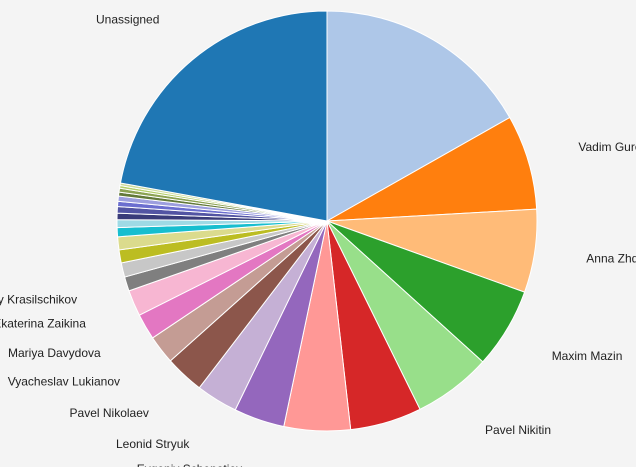 The width and height of the screenshot is (636, 467). What do you see at coordinates (451, 466) in the screenshot?
I see `label-alexander-volfman: Alexander Volfman` at bounding box center [451, 466].